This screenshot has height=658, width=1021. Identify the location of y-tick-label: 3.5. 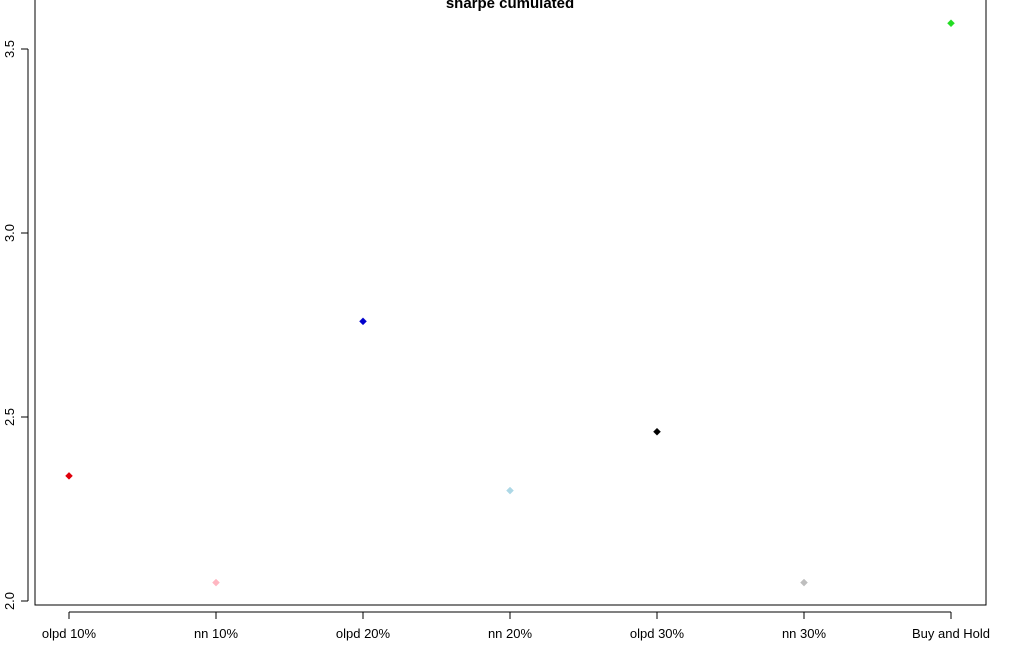
(9, 49).